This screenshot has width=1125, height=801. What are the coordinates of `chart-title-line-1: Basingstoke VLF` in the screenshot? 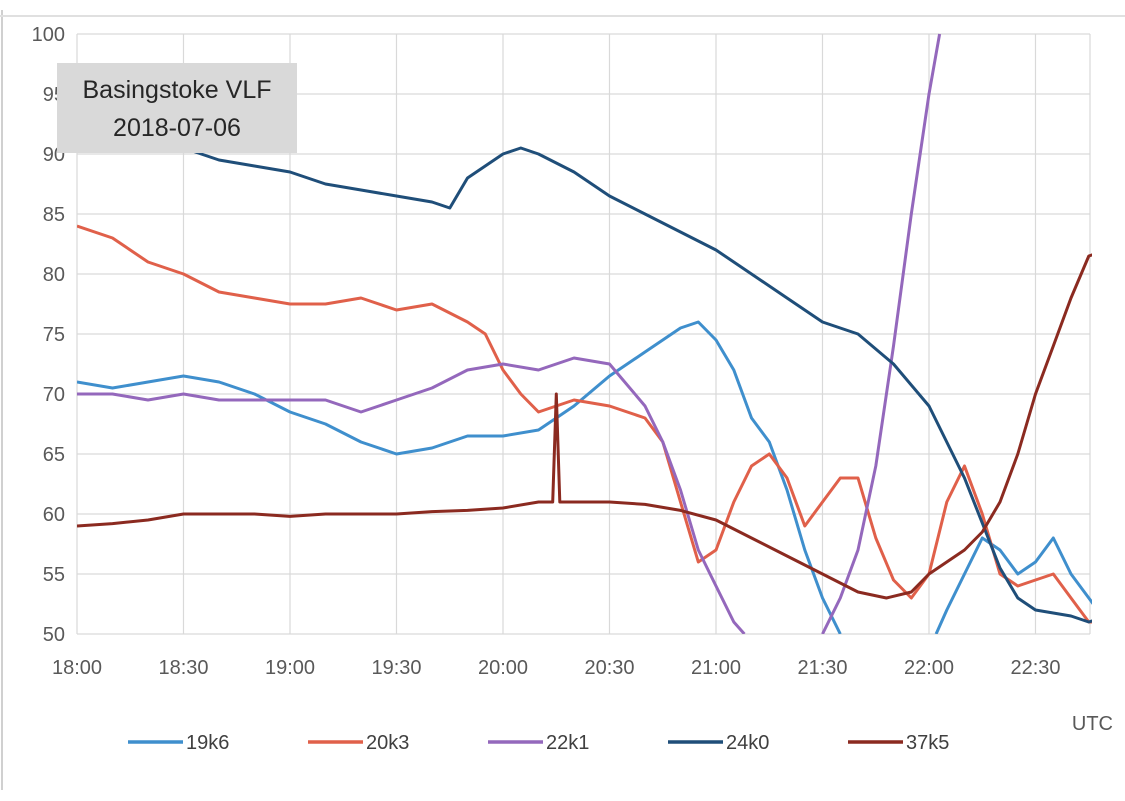 It's located at (177, 90).